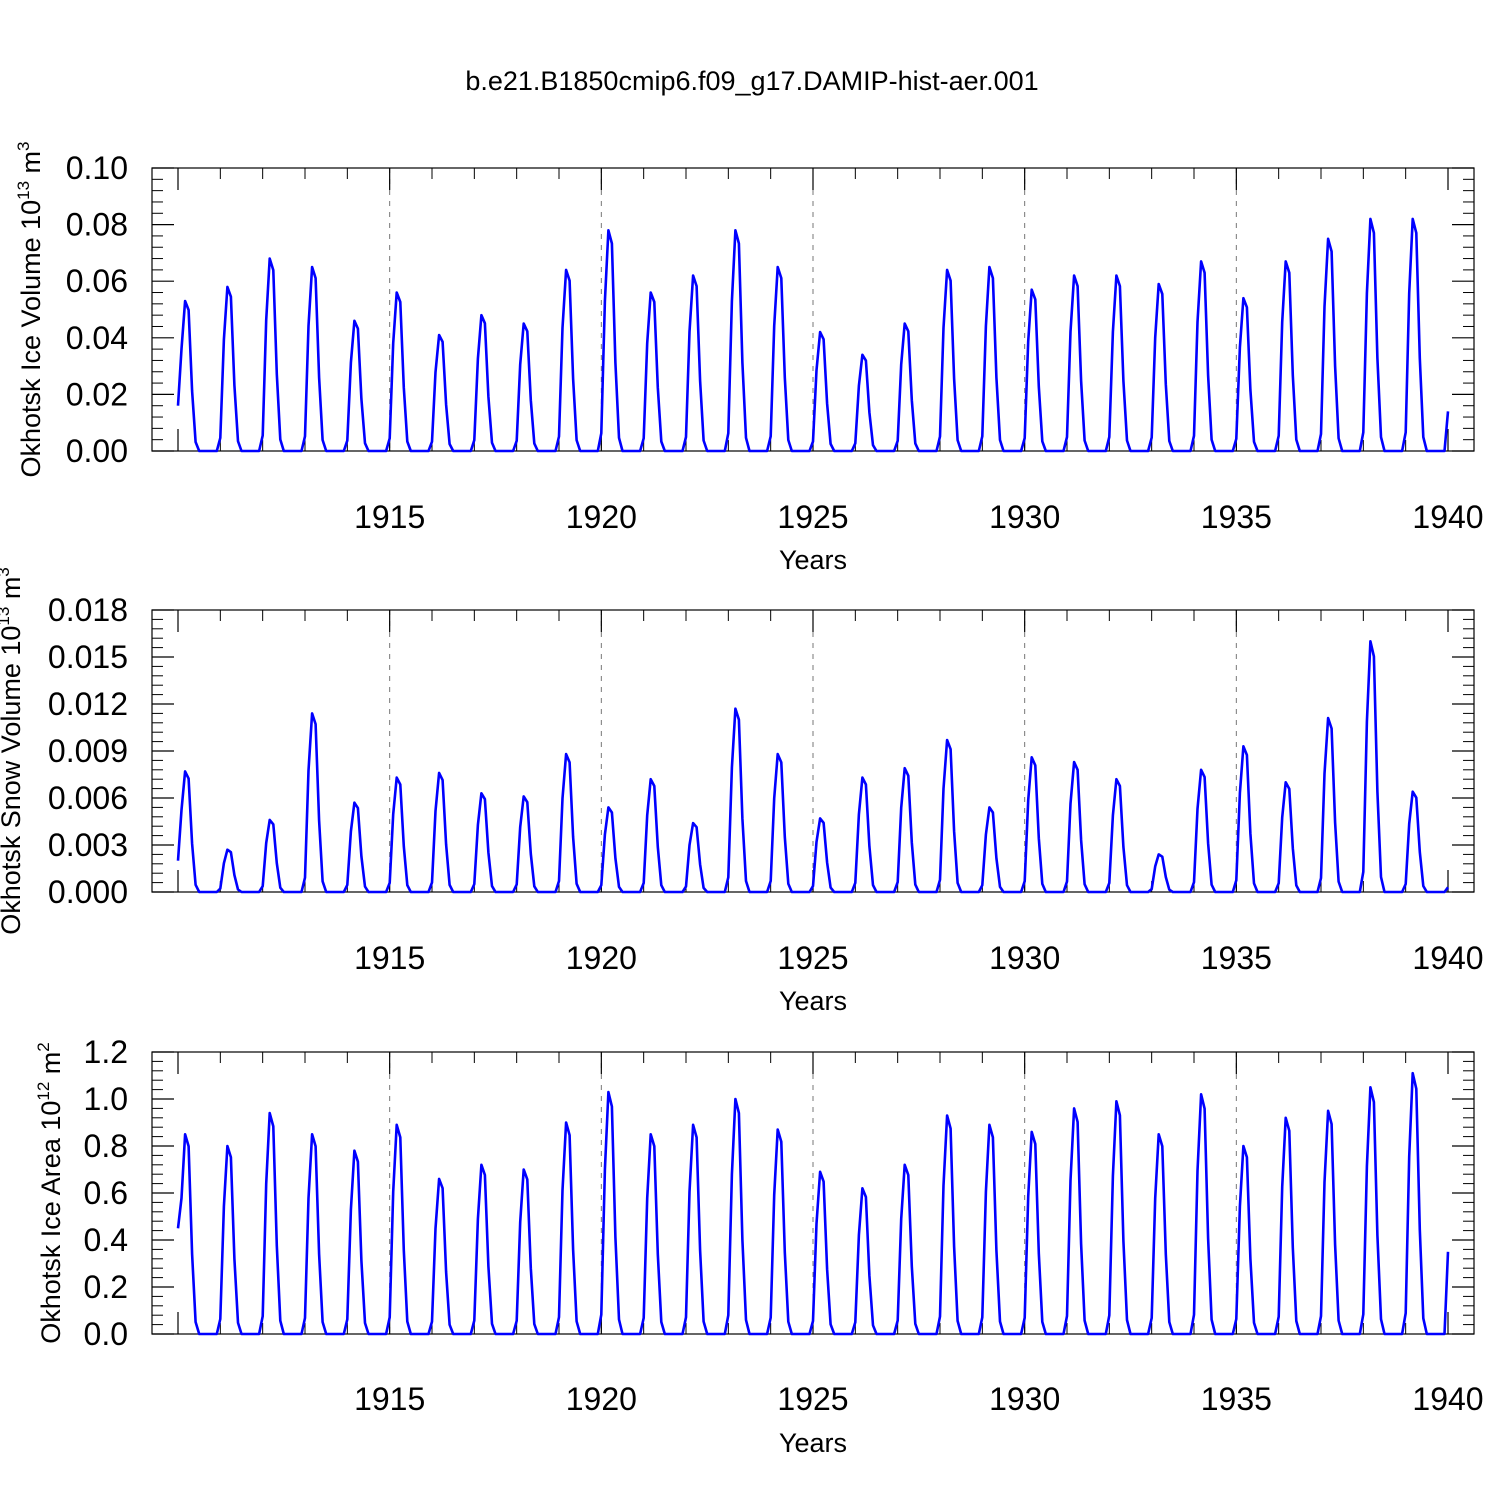  Describe the element at coordinates (97, 394) in the screenshot. I see `y-tick-label: 0.02` at that location.